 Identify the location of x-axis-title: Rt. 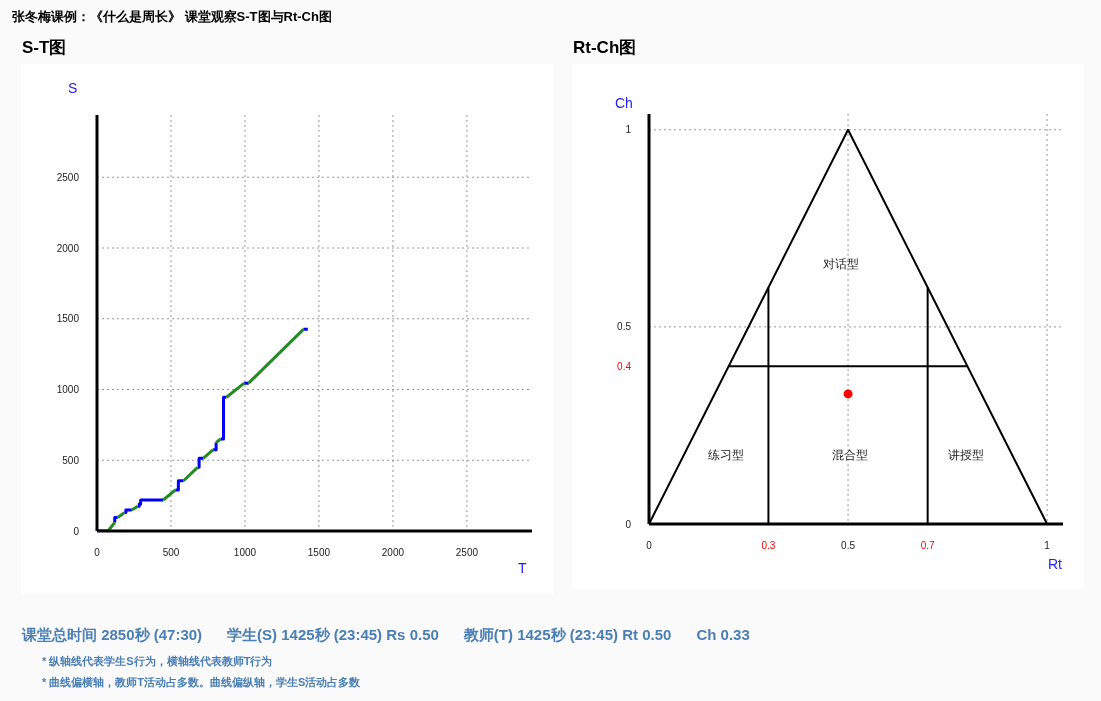
(1055, 564).